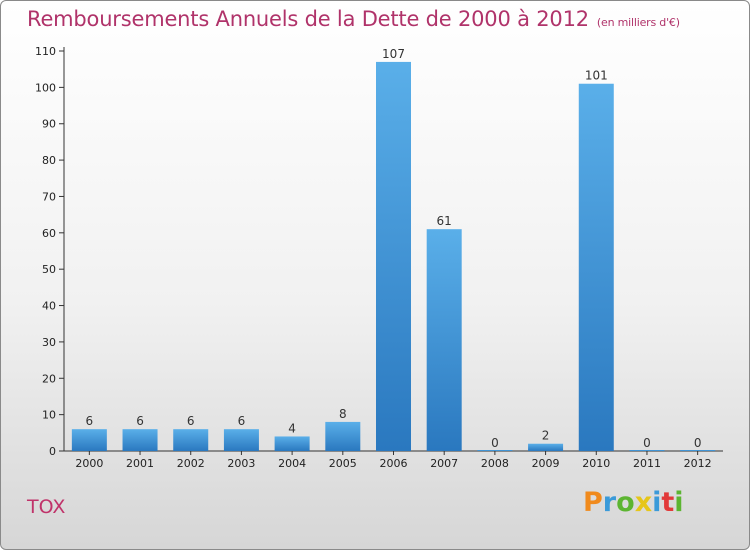  Describe the element at coordinates (444, 463) in the screenshot. I see `x-tick-label: 2007` at that location.